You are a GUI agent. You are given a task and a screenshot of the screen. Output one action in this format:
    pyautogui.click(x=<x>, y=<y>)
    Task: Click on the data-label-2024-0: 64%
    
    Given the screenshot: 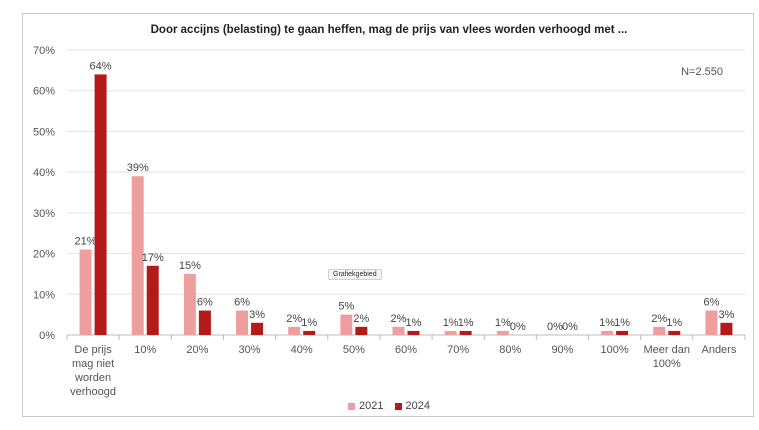 What is the action you would take?
    pyautogui.click(x=101, y=66)
    